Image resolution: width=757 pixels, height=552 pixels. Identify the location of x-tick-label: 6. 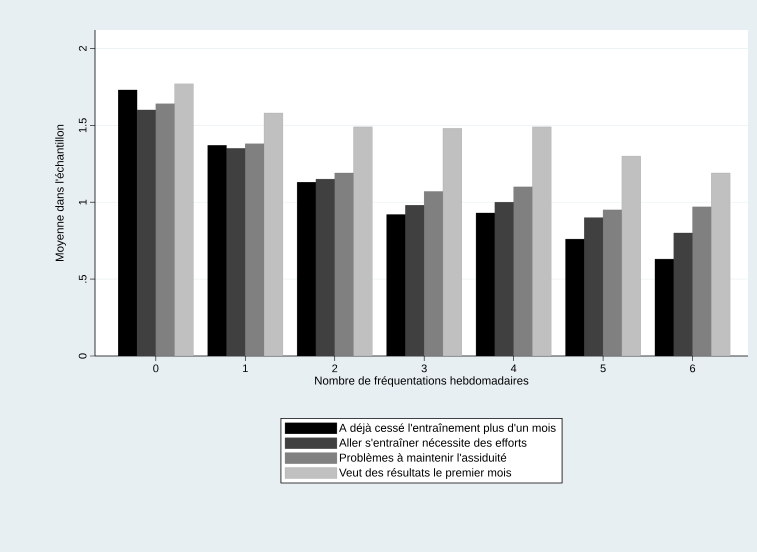
(693, 368).